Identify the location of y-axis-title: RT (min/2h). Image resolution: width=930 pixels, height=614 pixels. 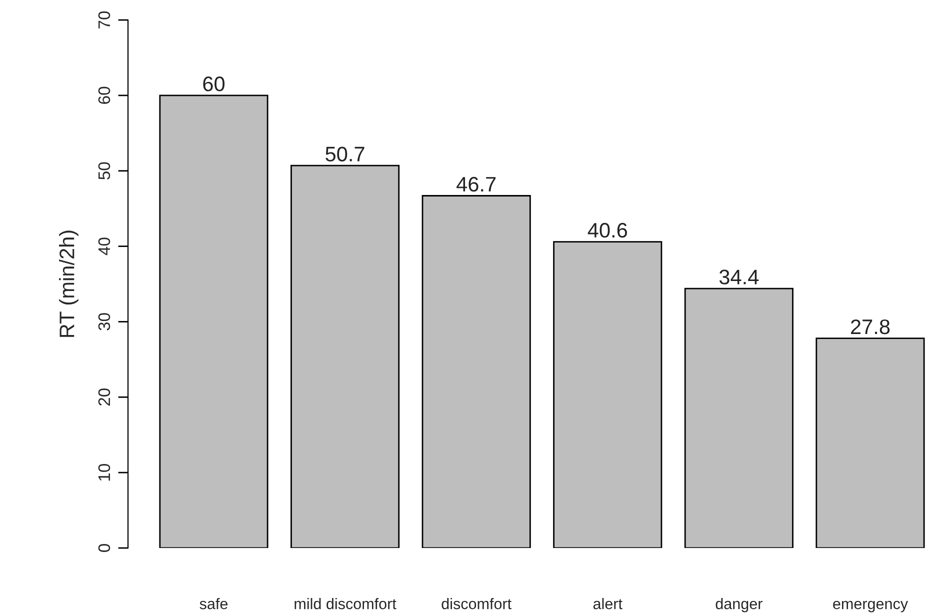
(68, 283).